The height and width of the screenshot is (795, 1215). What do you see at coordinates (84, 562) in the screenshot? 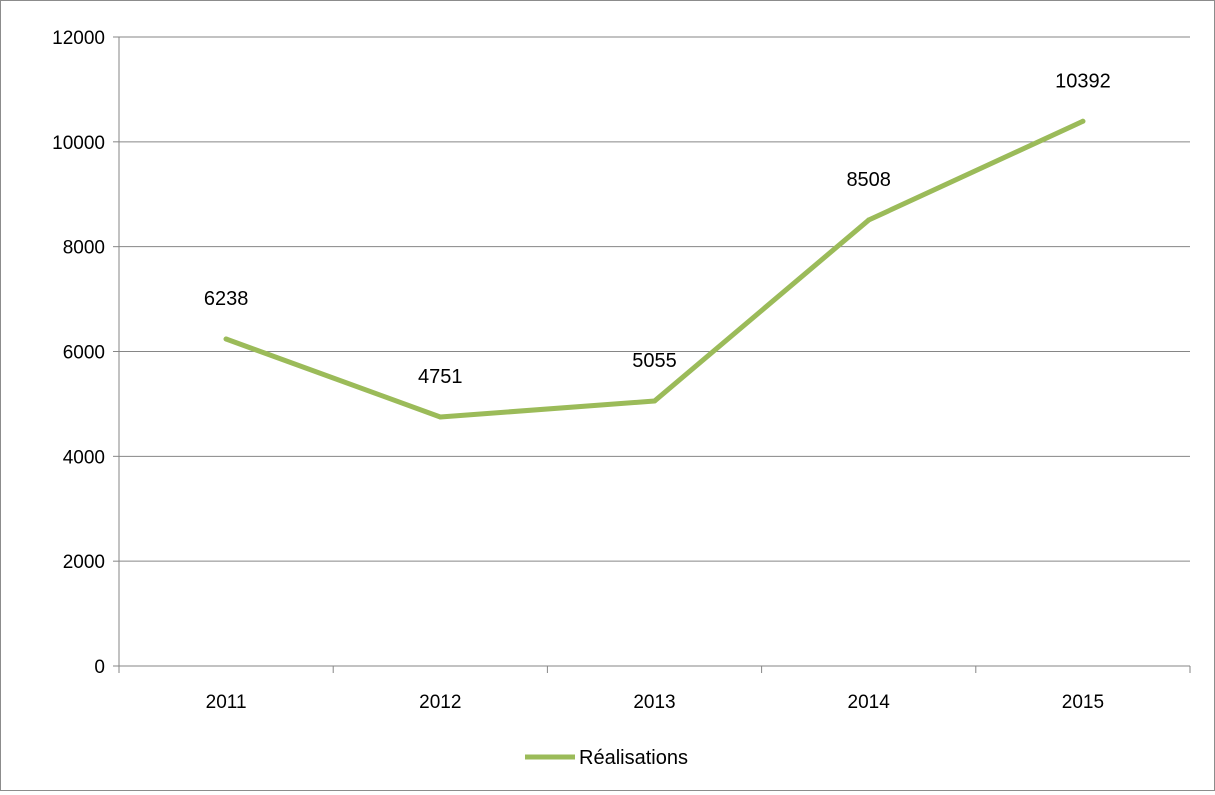
I see `y-tick-label: 2000` at bounding box center [84, 562].